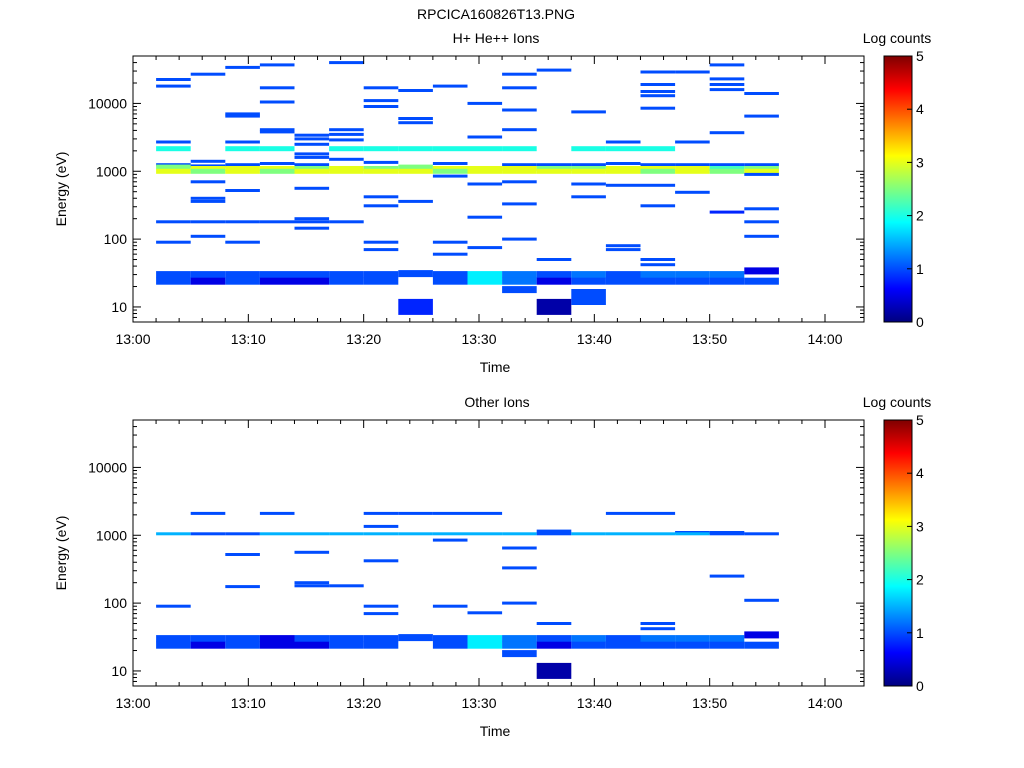 This screenshot has height=768, width=1024. What do you see at coordinates (107, 103) in the screenshot?
I see `y-tick-label: 10000` at bounding box center [107, 103].